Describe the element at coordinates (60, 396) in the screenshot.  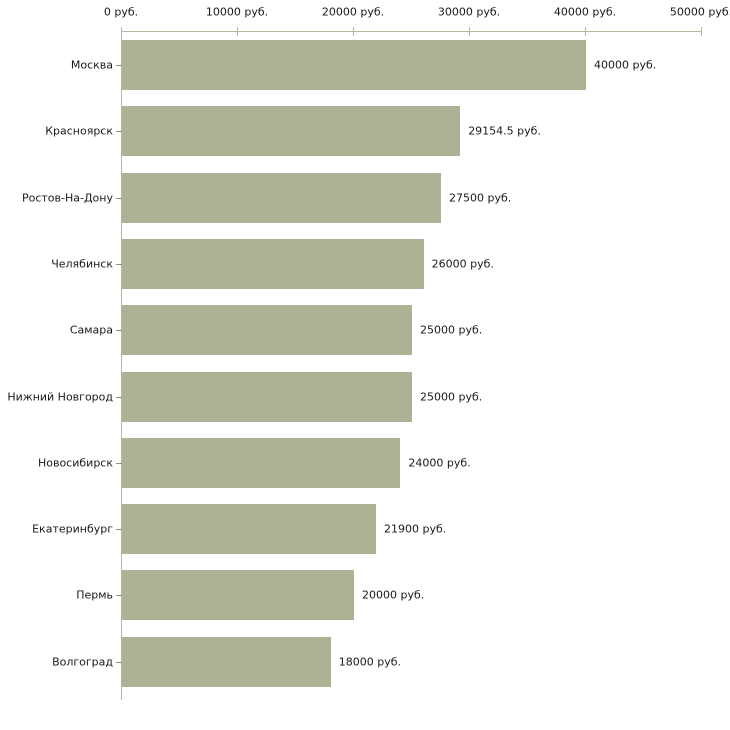
I see `y-axis-category-label: Нижний Новгород` at that location.